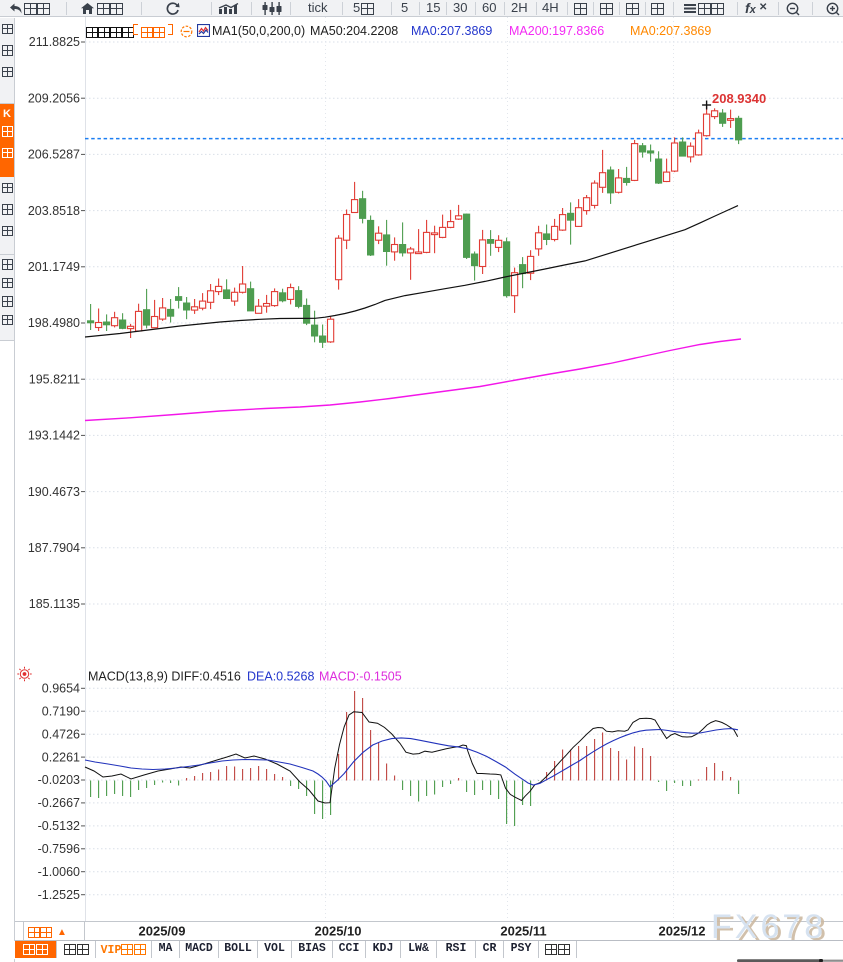  Describe the element at coordinates (162, 931) in the screenshot. I see `svg-text: 2025/09` at that location.